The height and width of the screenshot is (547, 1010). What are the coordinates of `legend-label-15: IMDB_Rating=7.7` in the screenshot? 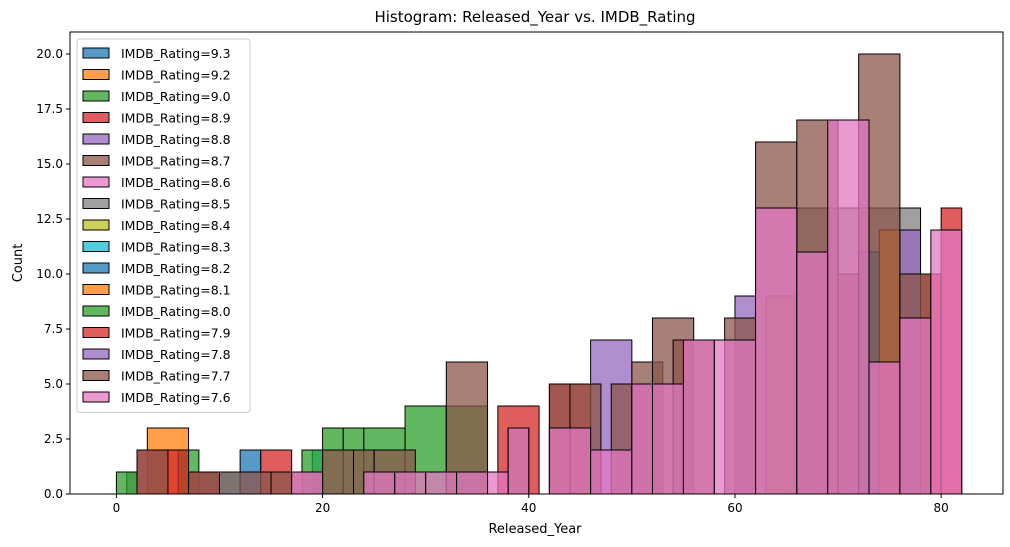 It's located at (176, 376).